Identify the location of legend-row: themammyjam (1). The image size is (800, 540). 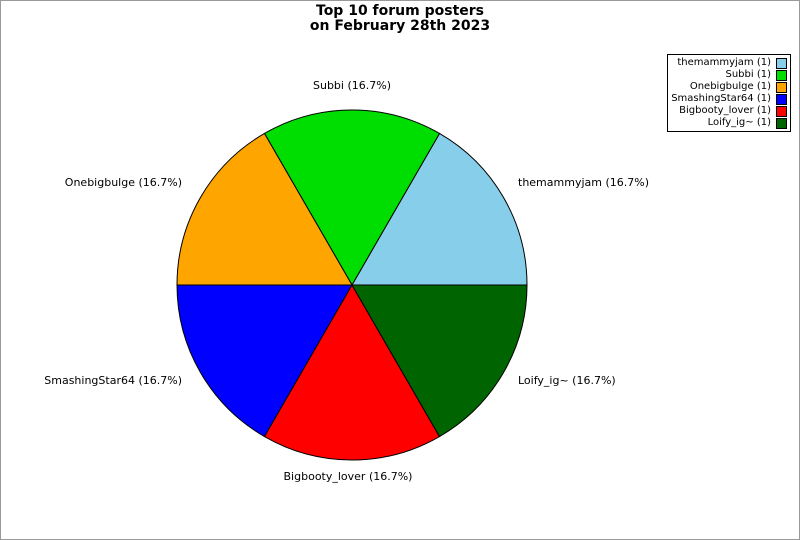
(729, 63).